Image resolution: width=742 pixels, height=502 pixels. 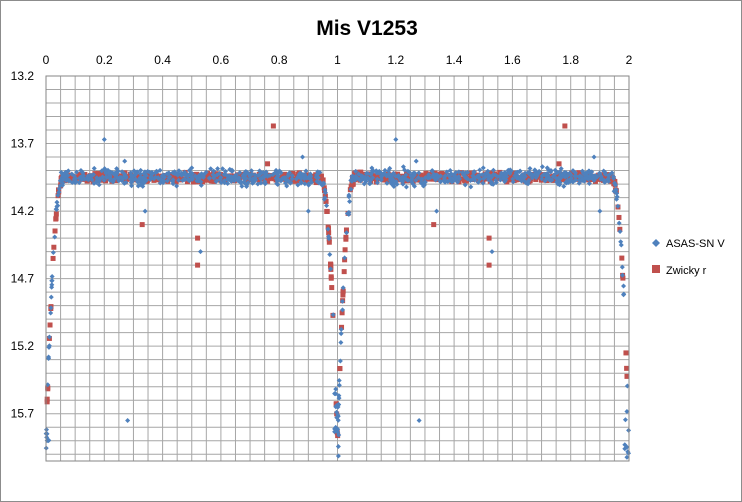 I want to click on y-tick-label: 15.2, so click(x=23, y=346).